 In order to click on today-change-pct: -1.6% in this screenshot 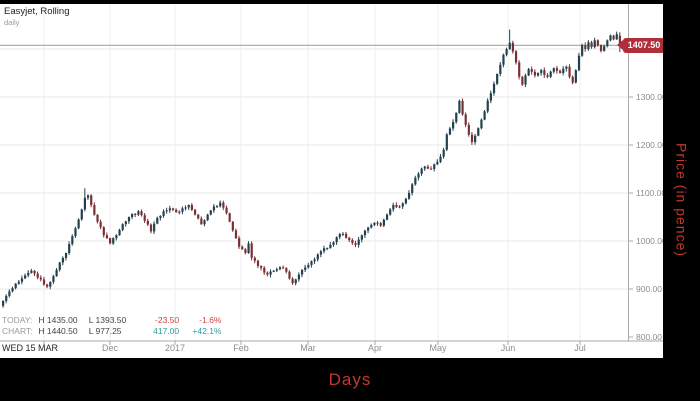, I will do `click(210, 320)`.